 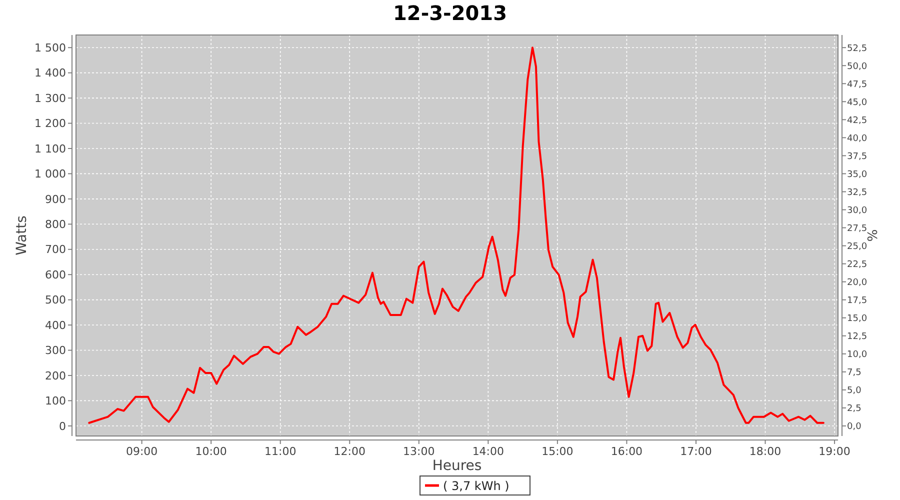 What do you see at coordinates (857, 355) in the screenshot?
I see `y2-tick-label: 10,0` at bounding box center [857, 355].